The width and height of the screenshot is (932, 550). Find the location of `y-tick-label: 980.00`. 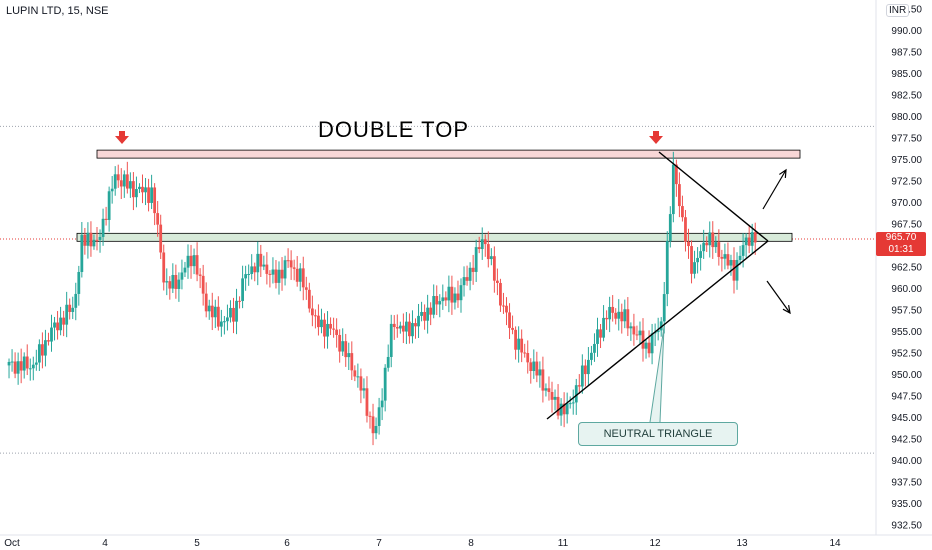

y-tick-label: 980.00 is located at coordinates (906, 117).